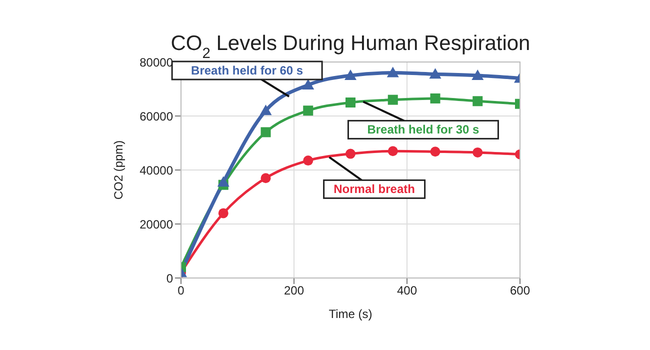 Image resolution: width=650 pixels, height=350 pixels. What do you see at coordinates (247, 70) in the screenshot?
I see `series-label: Breath held for 60 s` at bounding box center [247, 70].